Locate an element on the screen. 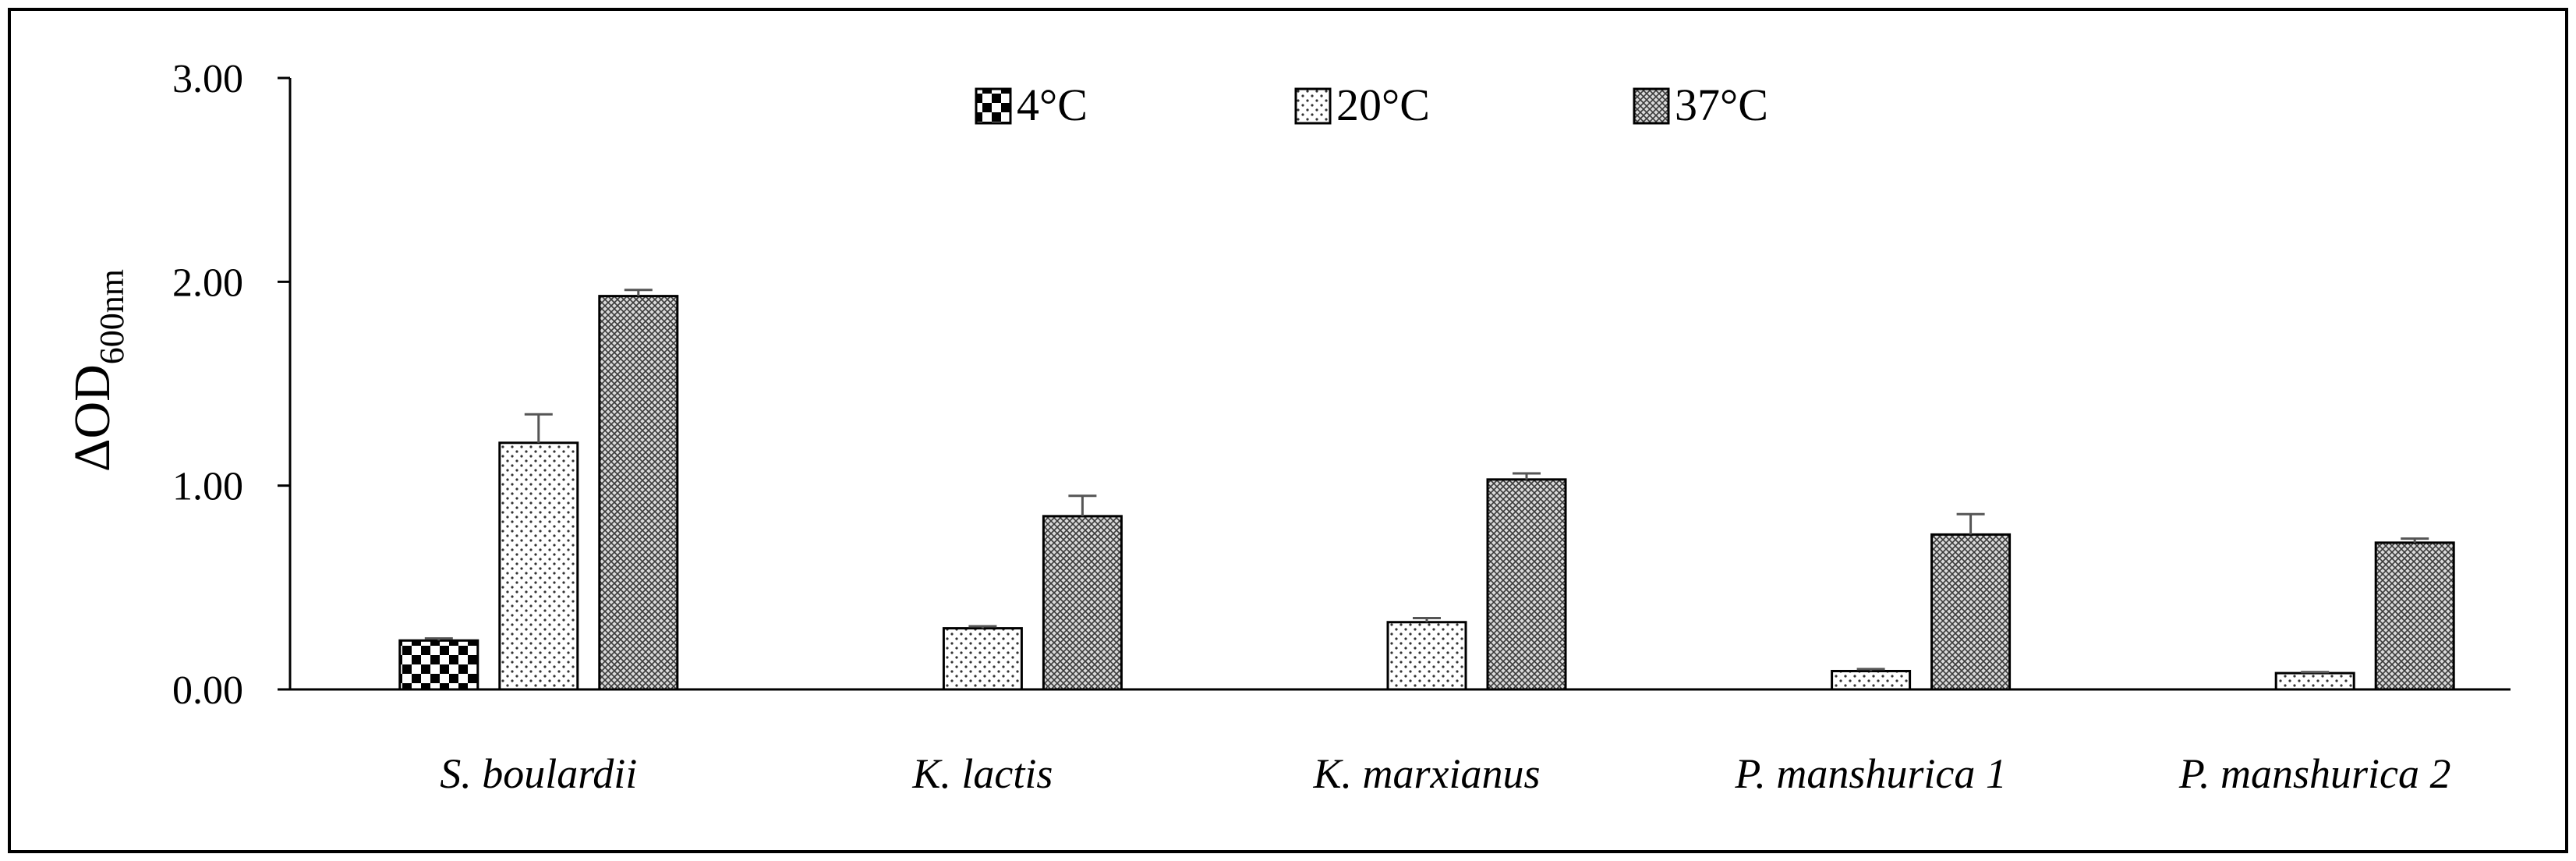 The height and width of the screenshot is (861, 2576). y-tick-label: 2.00 is located at coordinates (207, 282).